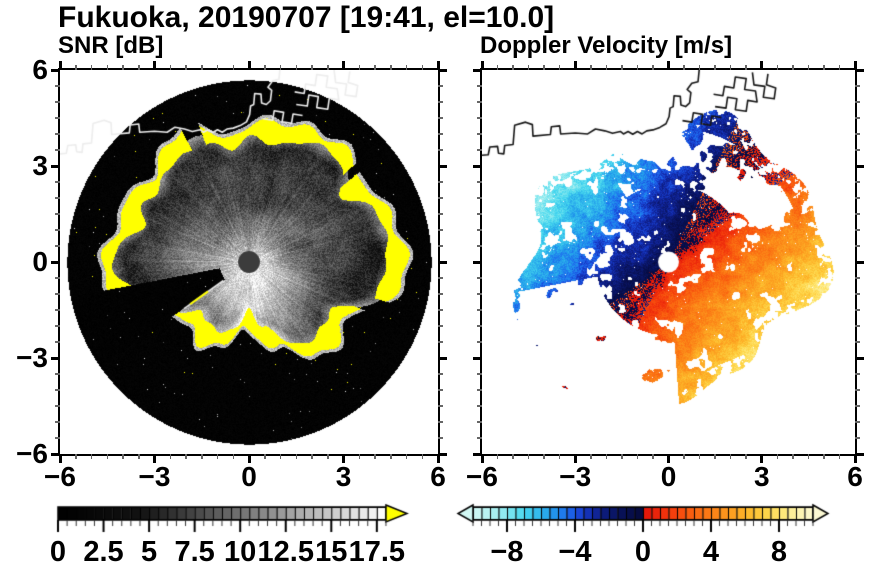 Image resolution: width=870 pixels, height=570 pixels. I want to click on snr-colorbar-tick-label: 15, so click(331, 552).